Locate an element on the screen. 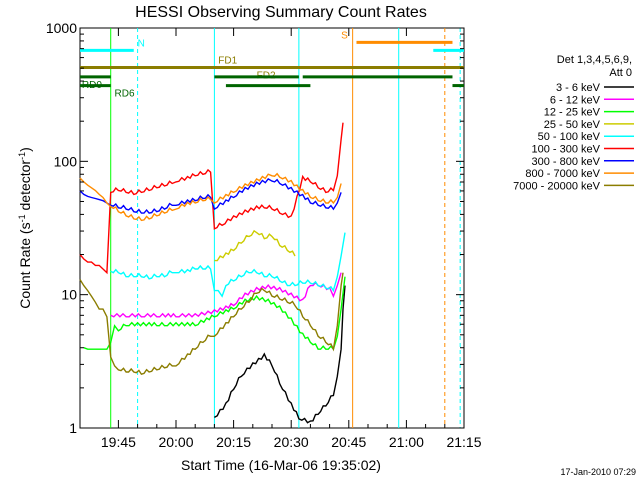  chart-title: HESSI Observing Summary Count Rates is located at coordinates (281, 12).